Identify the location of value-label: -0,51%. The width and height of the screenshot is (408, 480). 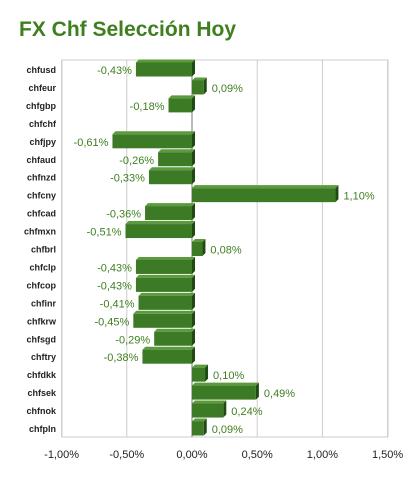
(104, 233).